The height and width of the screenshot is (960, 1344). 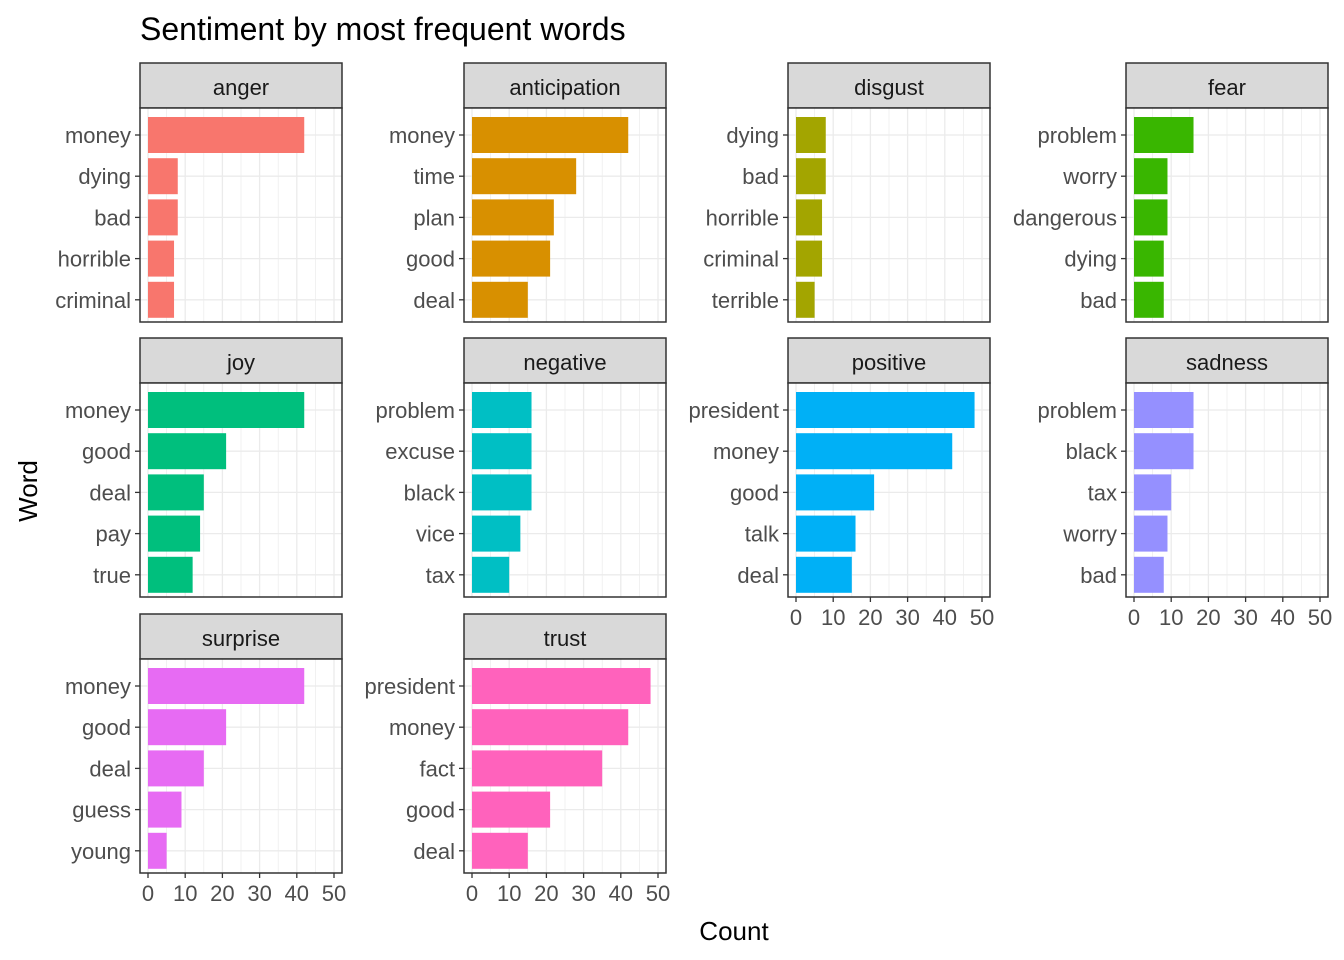 What do you see at coordinates (805, 299) in the screenshot?
I see `bar-terrible` at bounding box center [805, 299].